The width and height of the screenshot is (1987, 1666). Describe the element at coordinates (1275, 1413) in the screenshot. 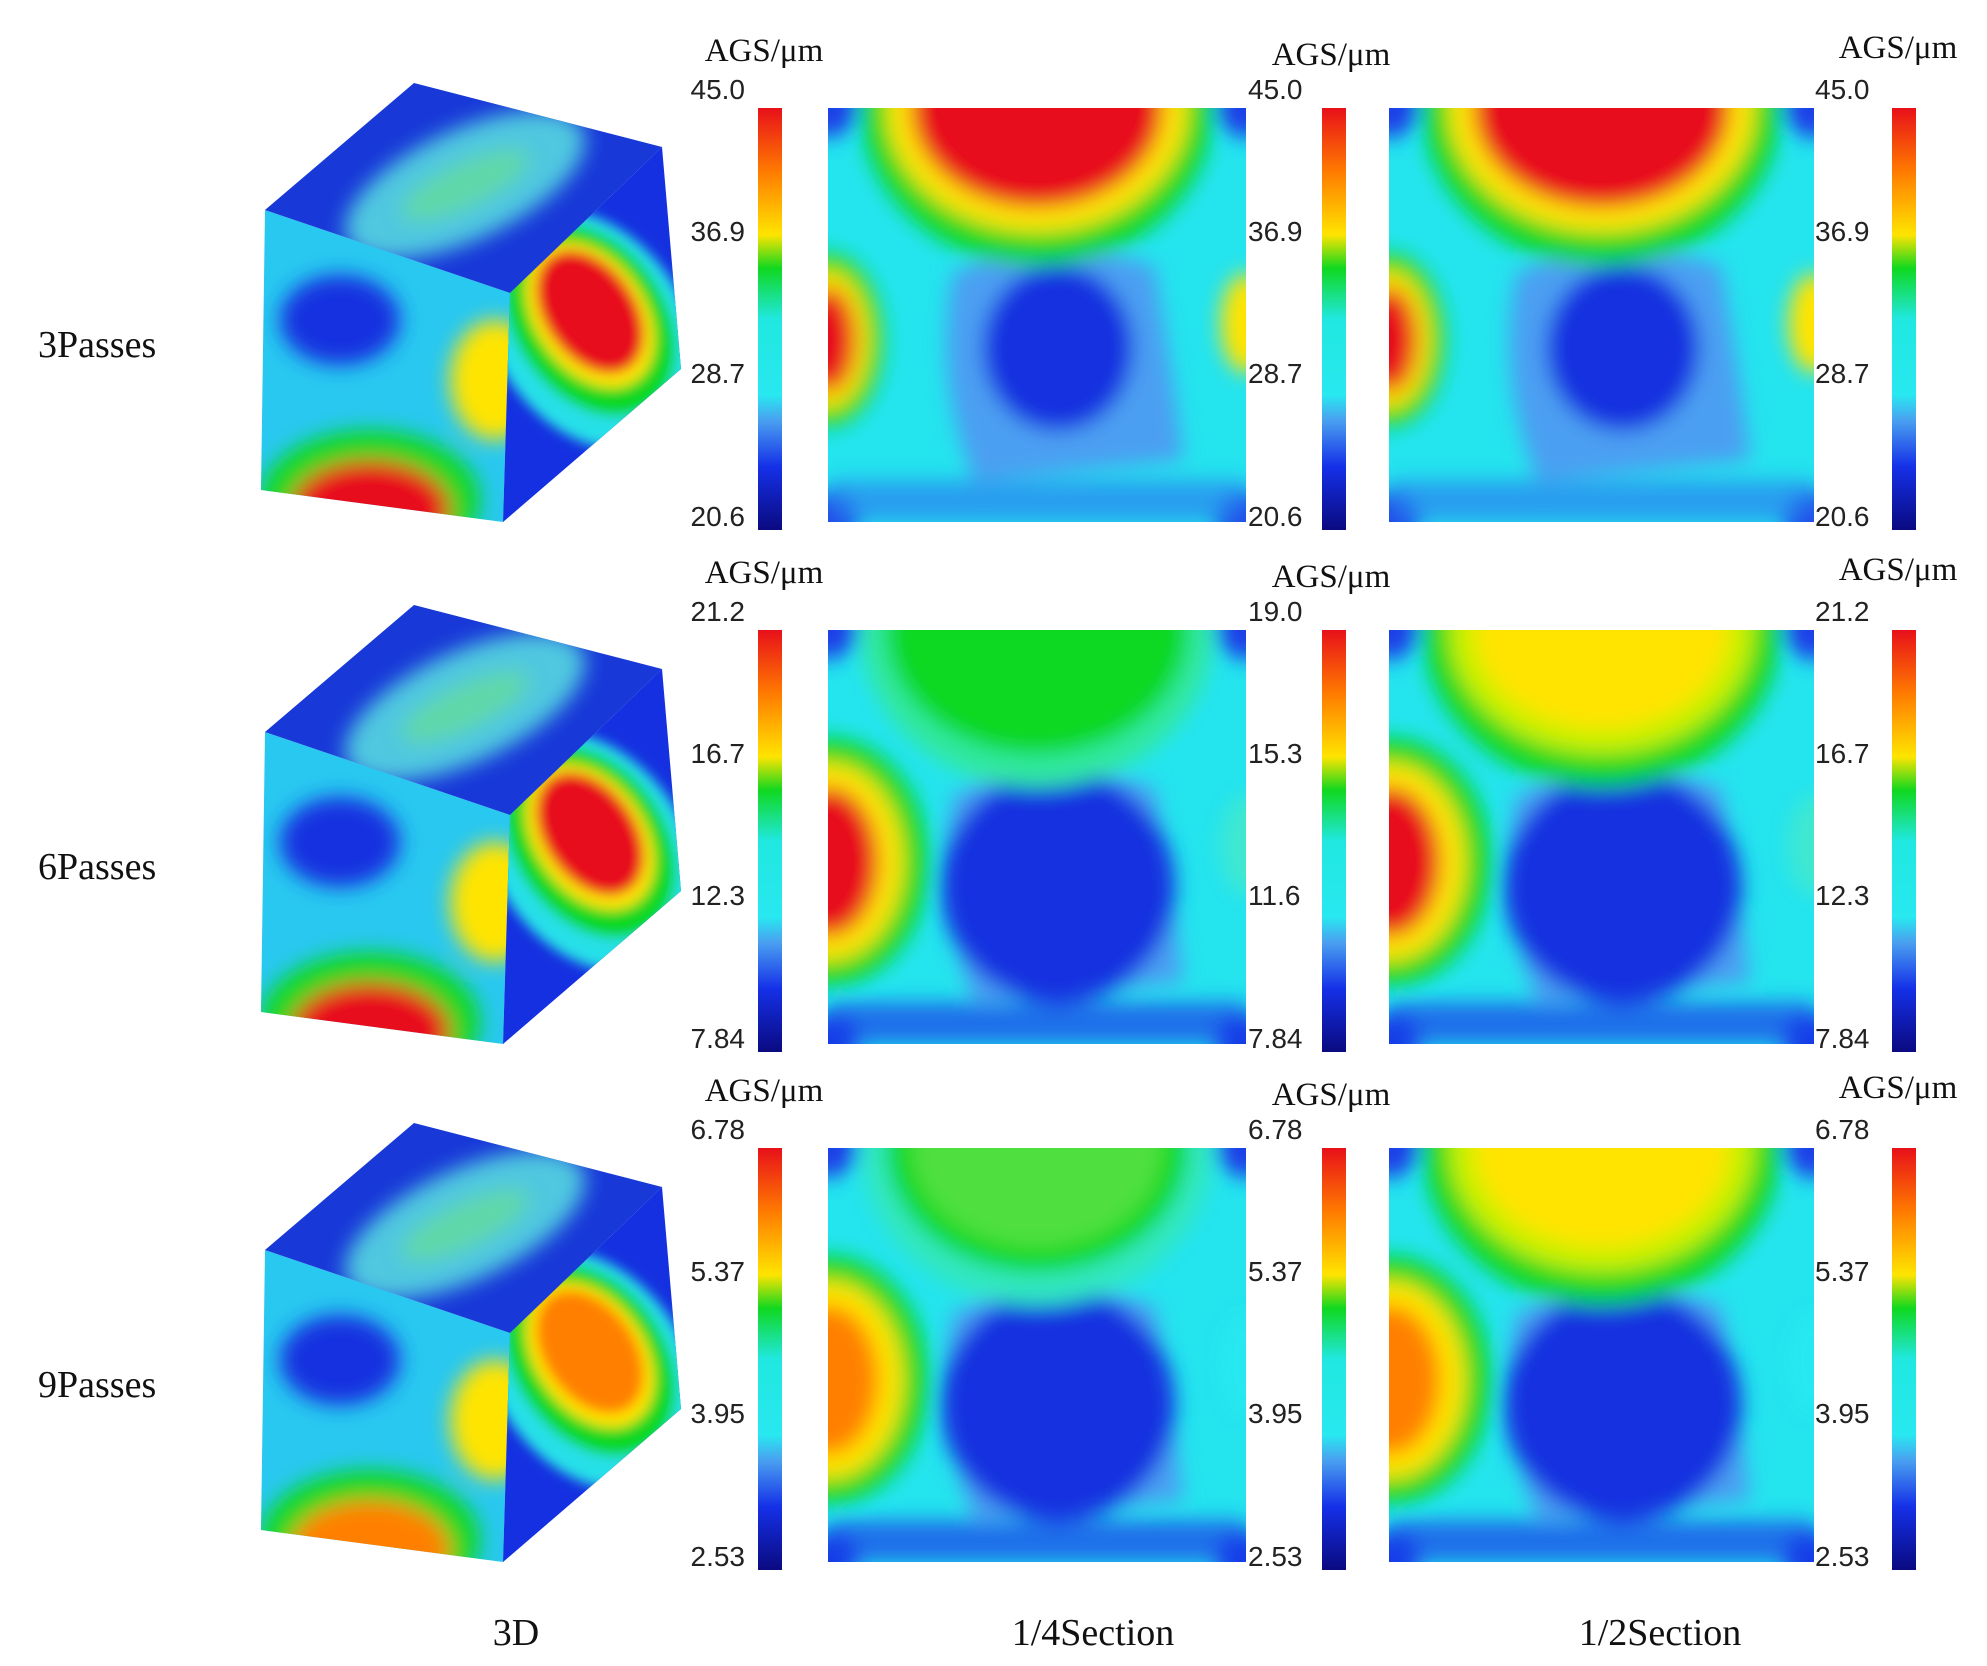

I see `colorbar-tick: 3.95` at that location.